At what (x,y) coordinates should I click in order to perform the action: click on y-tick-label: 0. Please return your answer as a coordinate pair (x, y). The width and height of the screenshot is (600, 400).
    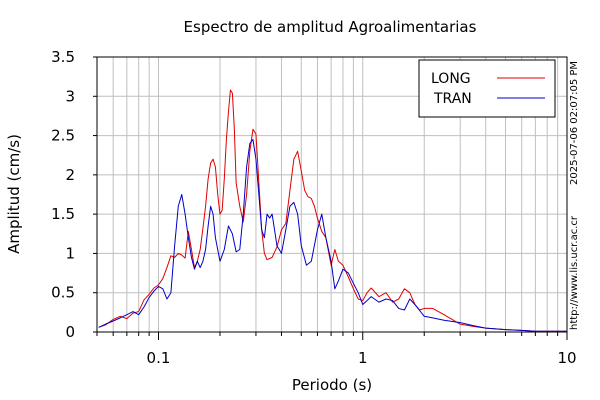
    Looking at the image, I should click on (70, 332).